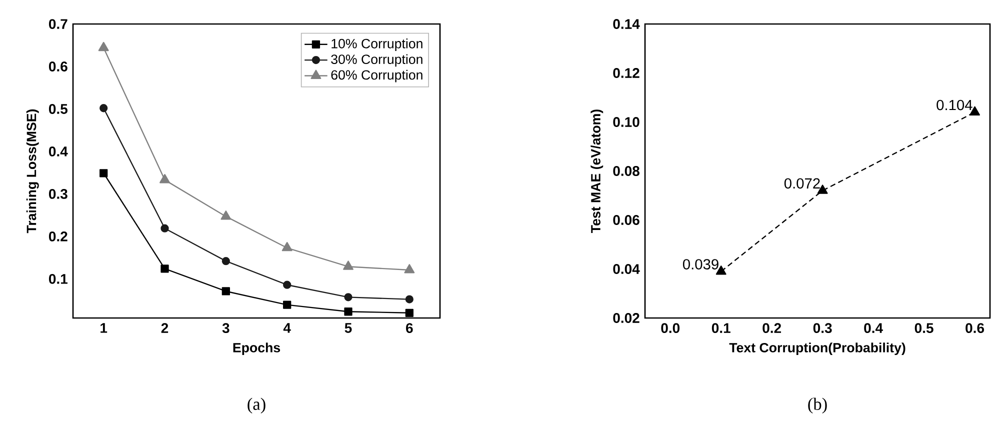 The height and width of the screenshot is (430, 999). I want to click on text: (a), so click(257, 406).